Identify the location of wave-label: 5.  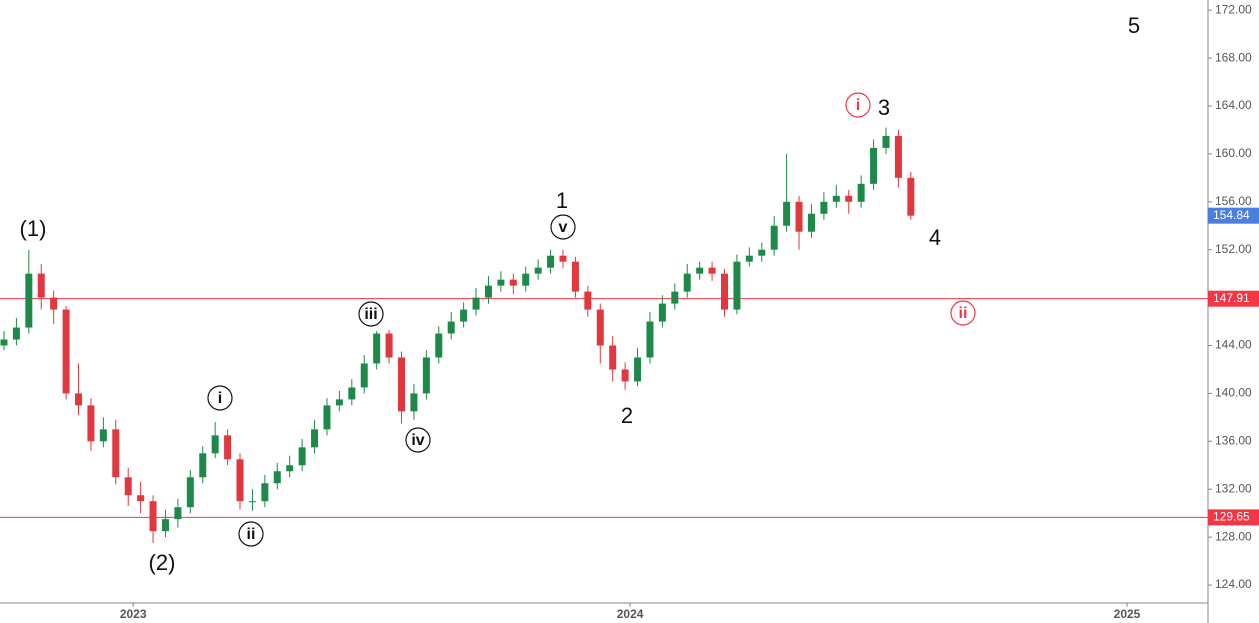
(1134, 25).